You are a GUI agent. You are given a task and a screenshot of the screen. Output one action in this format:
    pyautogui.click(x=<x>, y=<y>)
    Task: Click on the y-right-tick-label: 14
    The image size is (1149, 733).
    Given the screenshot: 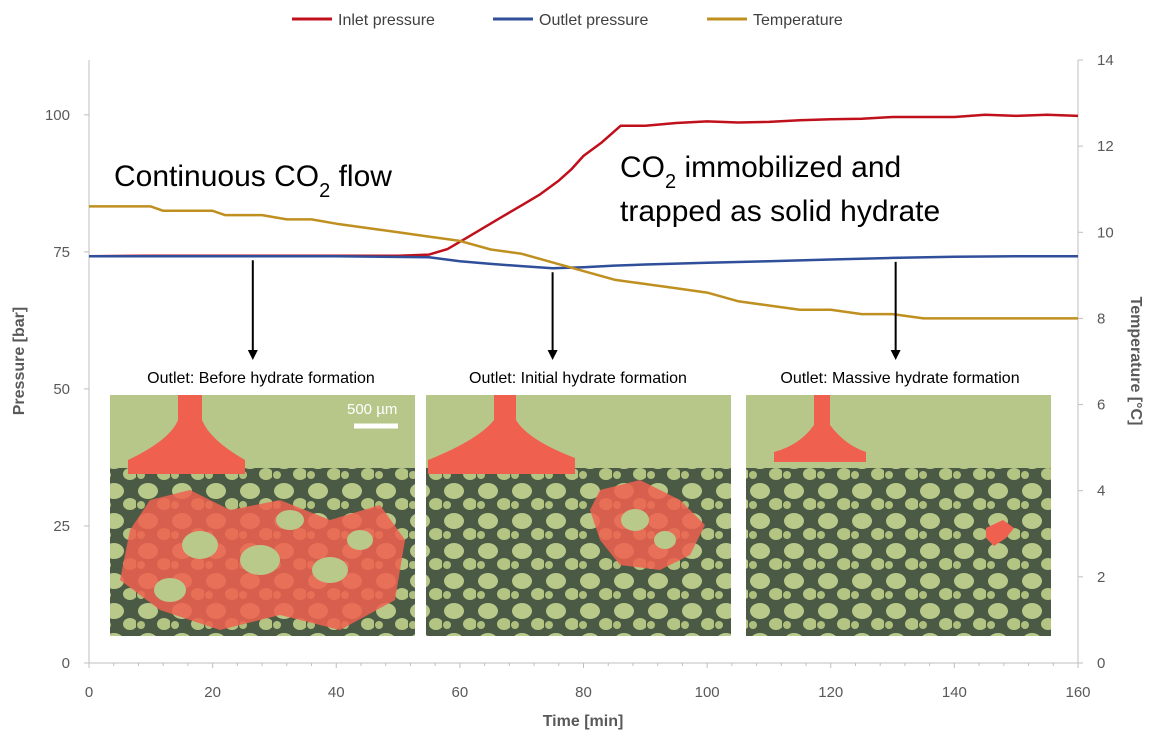 What is the action you would take?
    pyautogui.click(x=1105, y=60)
    